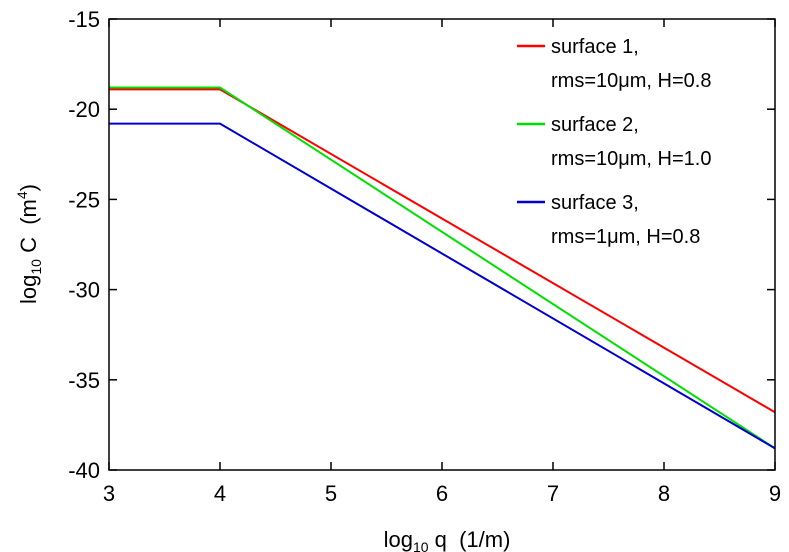 This screenshot has width=789, height=552. What do you see at coordinates (331, 493) in the screenshot?
I see `x-tick-label: 5` at bounding box center [331, 493].